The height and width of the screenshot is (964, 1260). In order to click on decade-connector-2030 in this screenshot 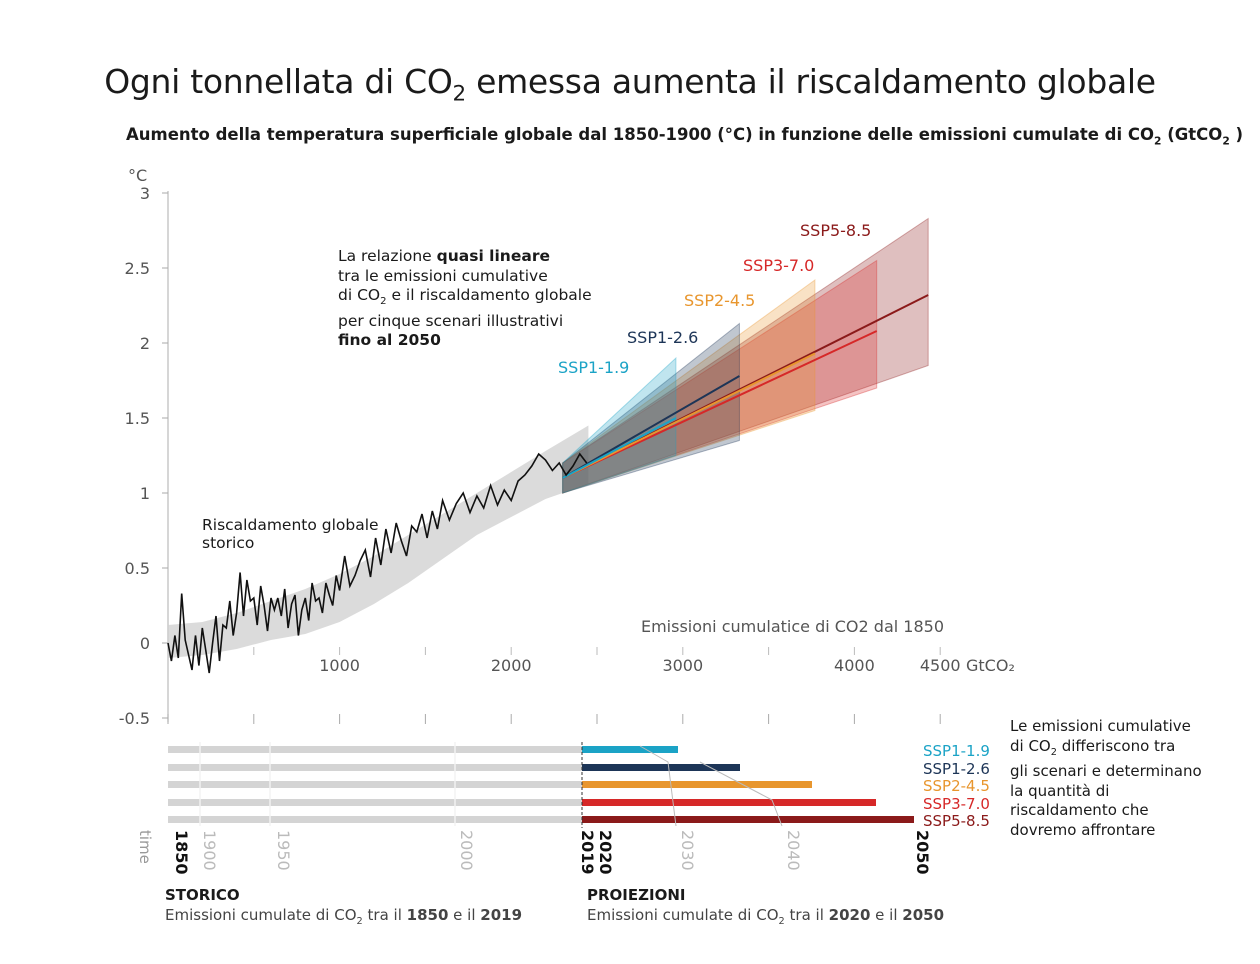, I will do `click(658, 786)`.